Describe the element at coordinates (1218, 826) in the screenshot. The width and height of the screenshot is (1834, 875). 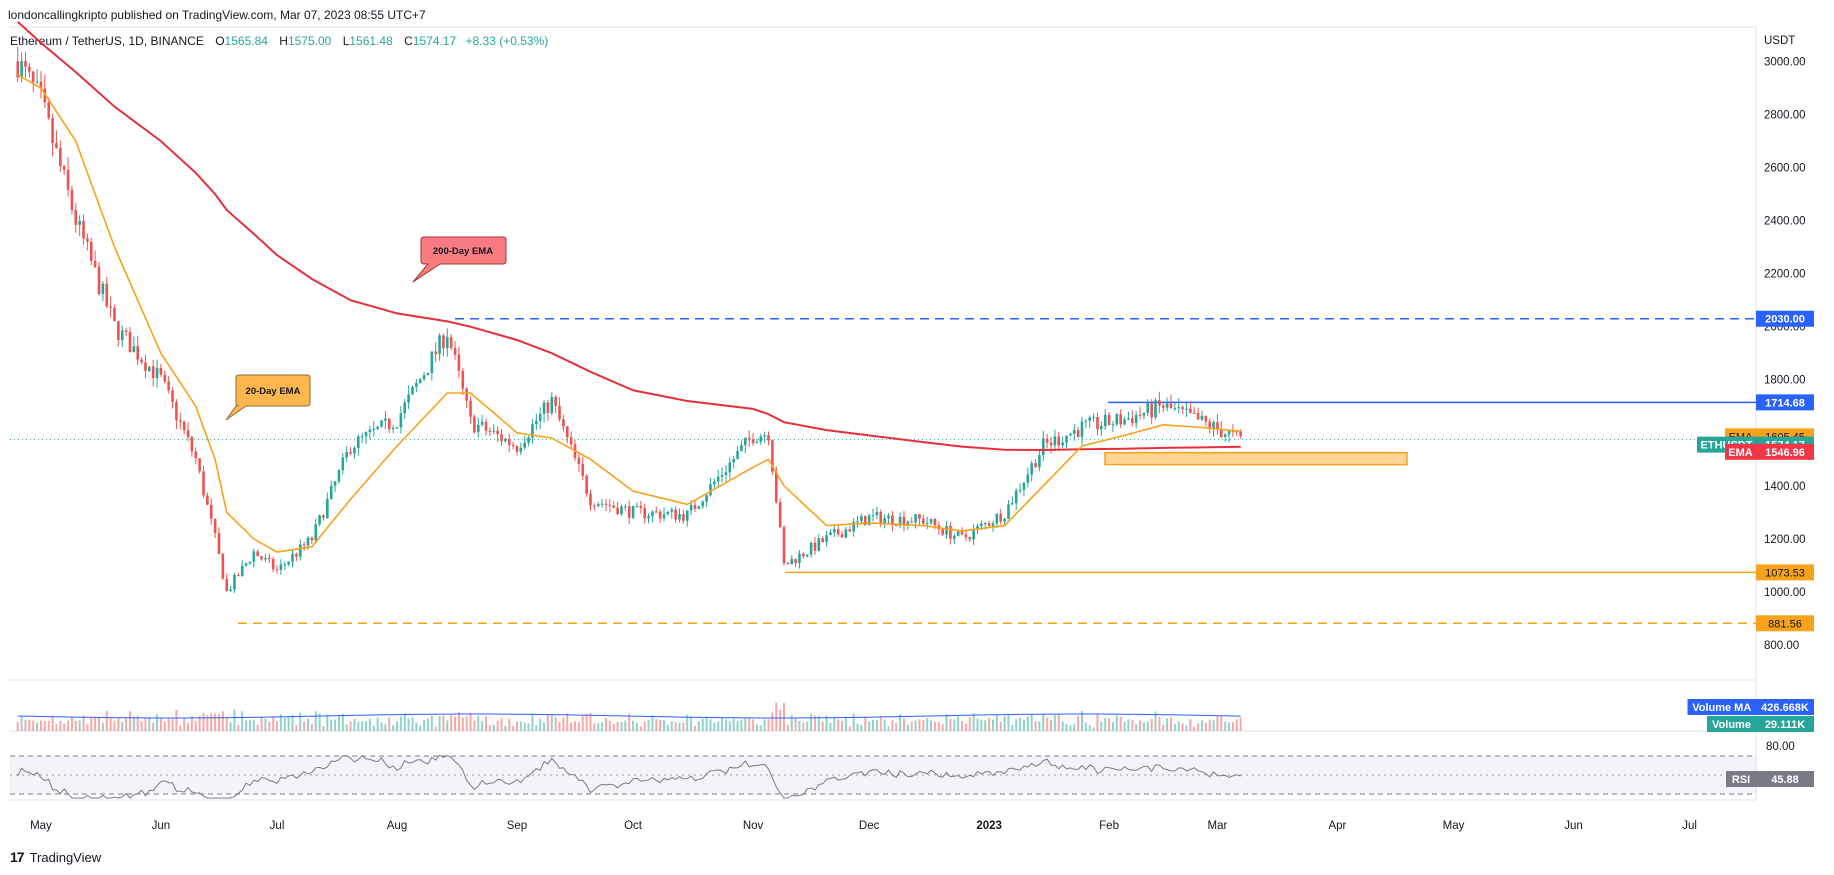
I see `month-label: Mar` at that location.